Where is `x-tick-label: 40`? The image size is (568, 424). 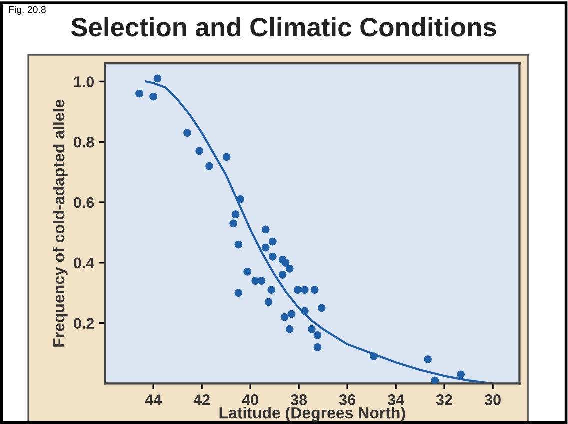
x-tick-label: 40 is located at coordinates (250, 400).